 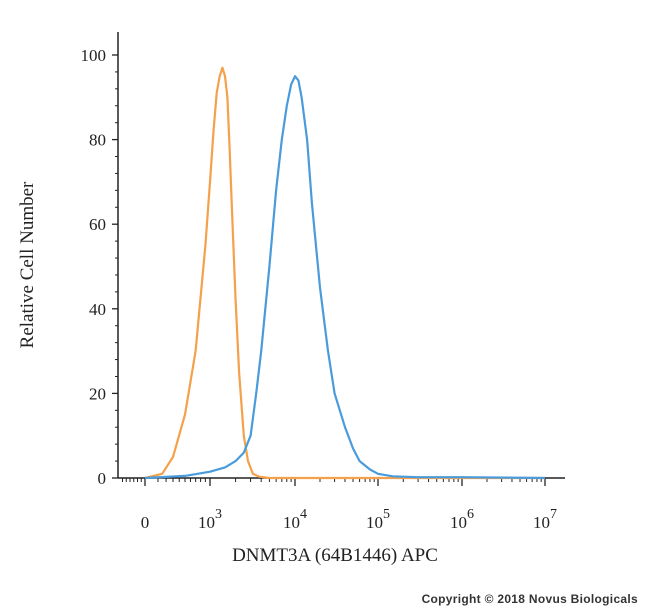 What do you see at coordinates (97, 309) in the screenshot?
I see `y-tick-label: 40` at bounding box center [97, 309].